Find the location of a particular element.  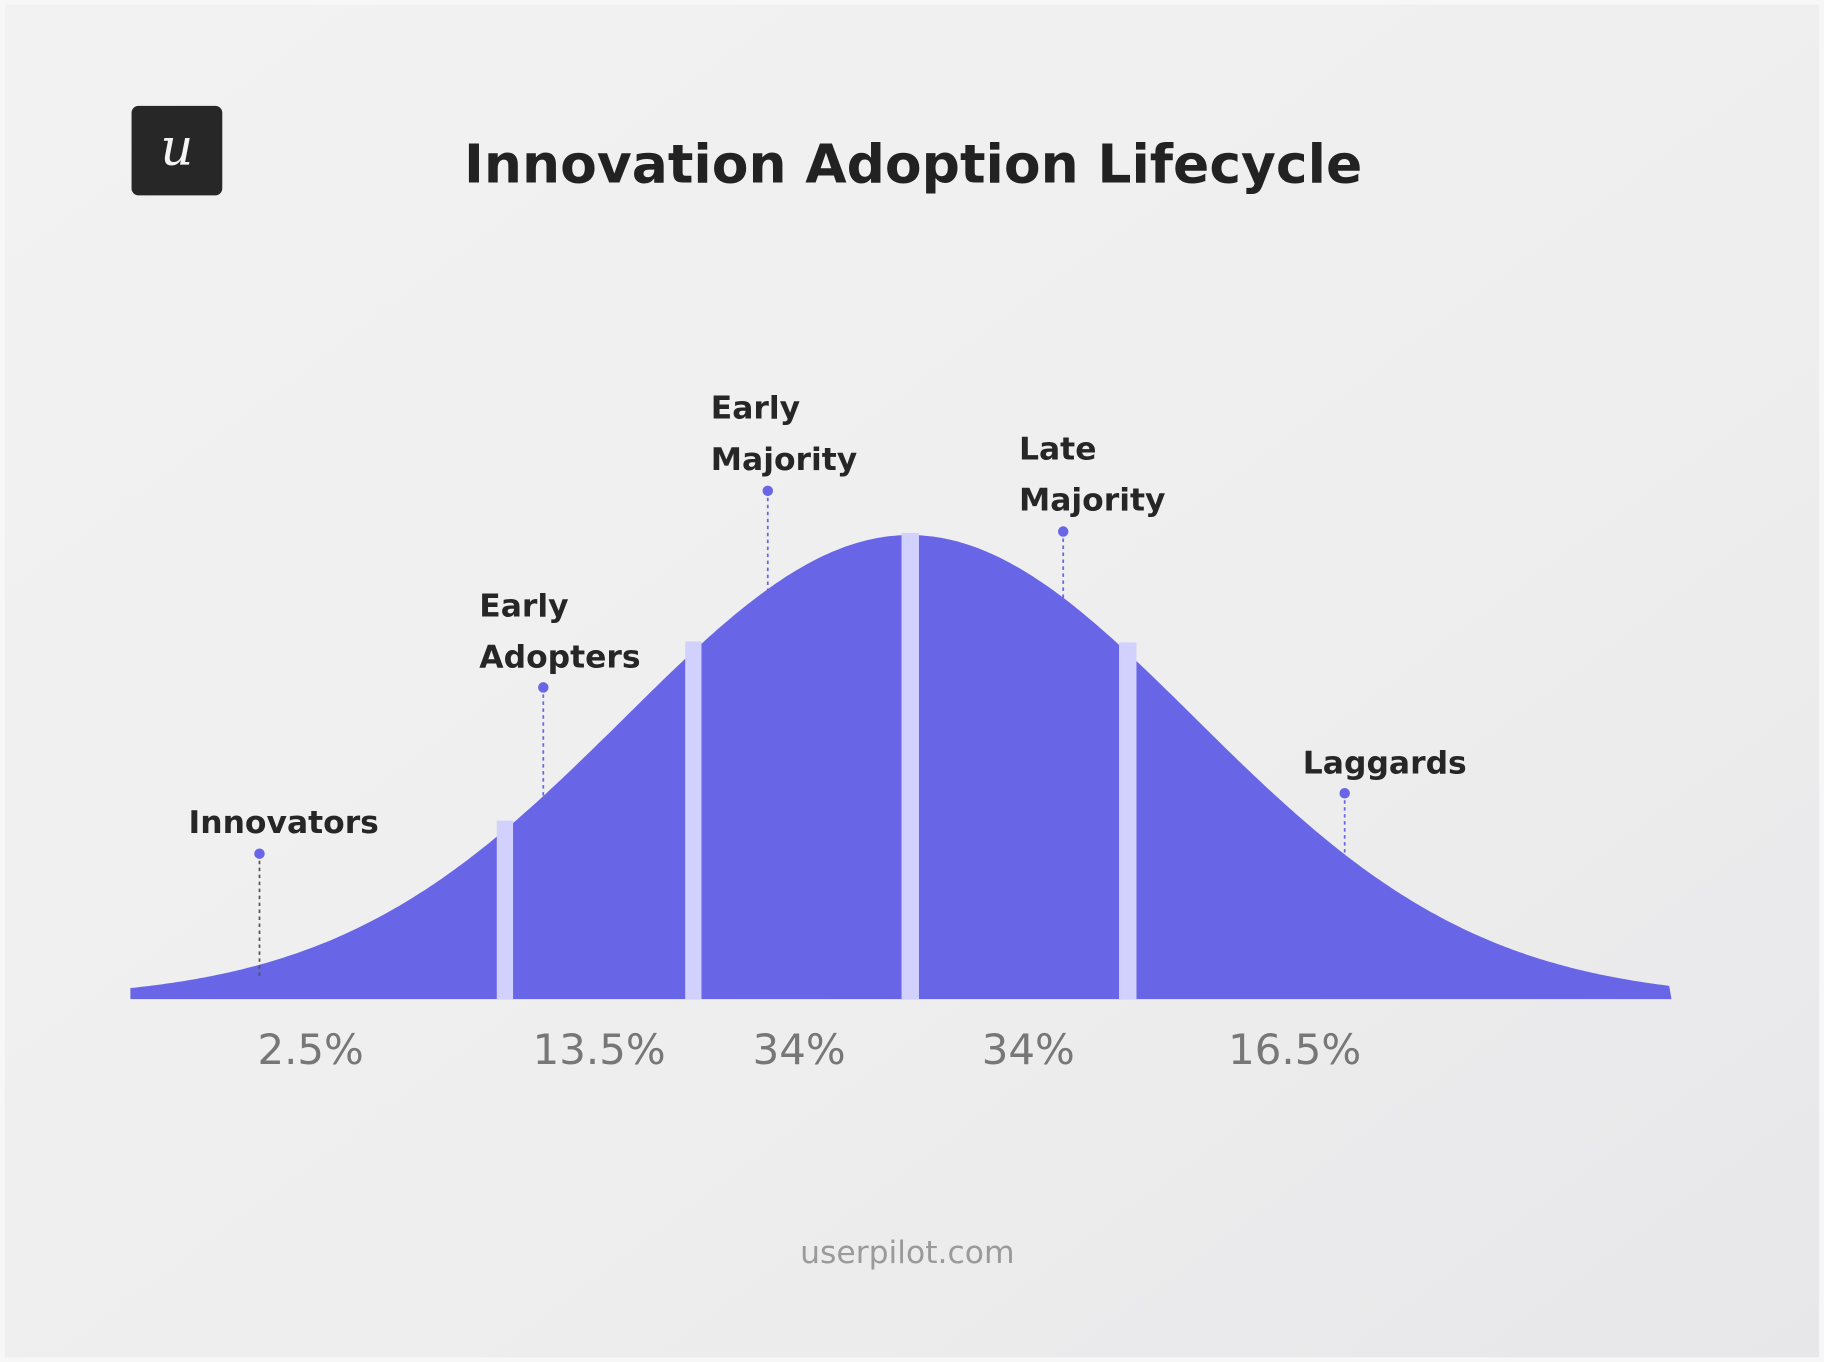

logo: u is located at coordinates (177, 150).